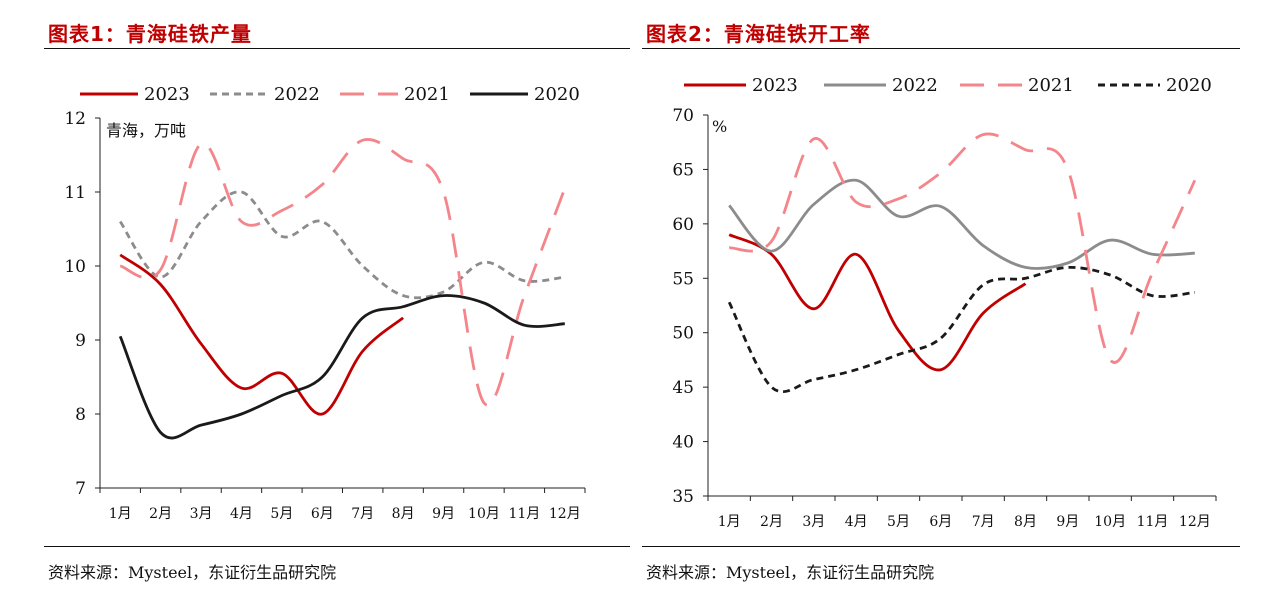 This screenshot has width=1280, height=599. Describe the element at coordinates (150, 34) in the screenshot. I see `chart-title: 图表1：青海硅铁产量` at that location.